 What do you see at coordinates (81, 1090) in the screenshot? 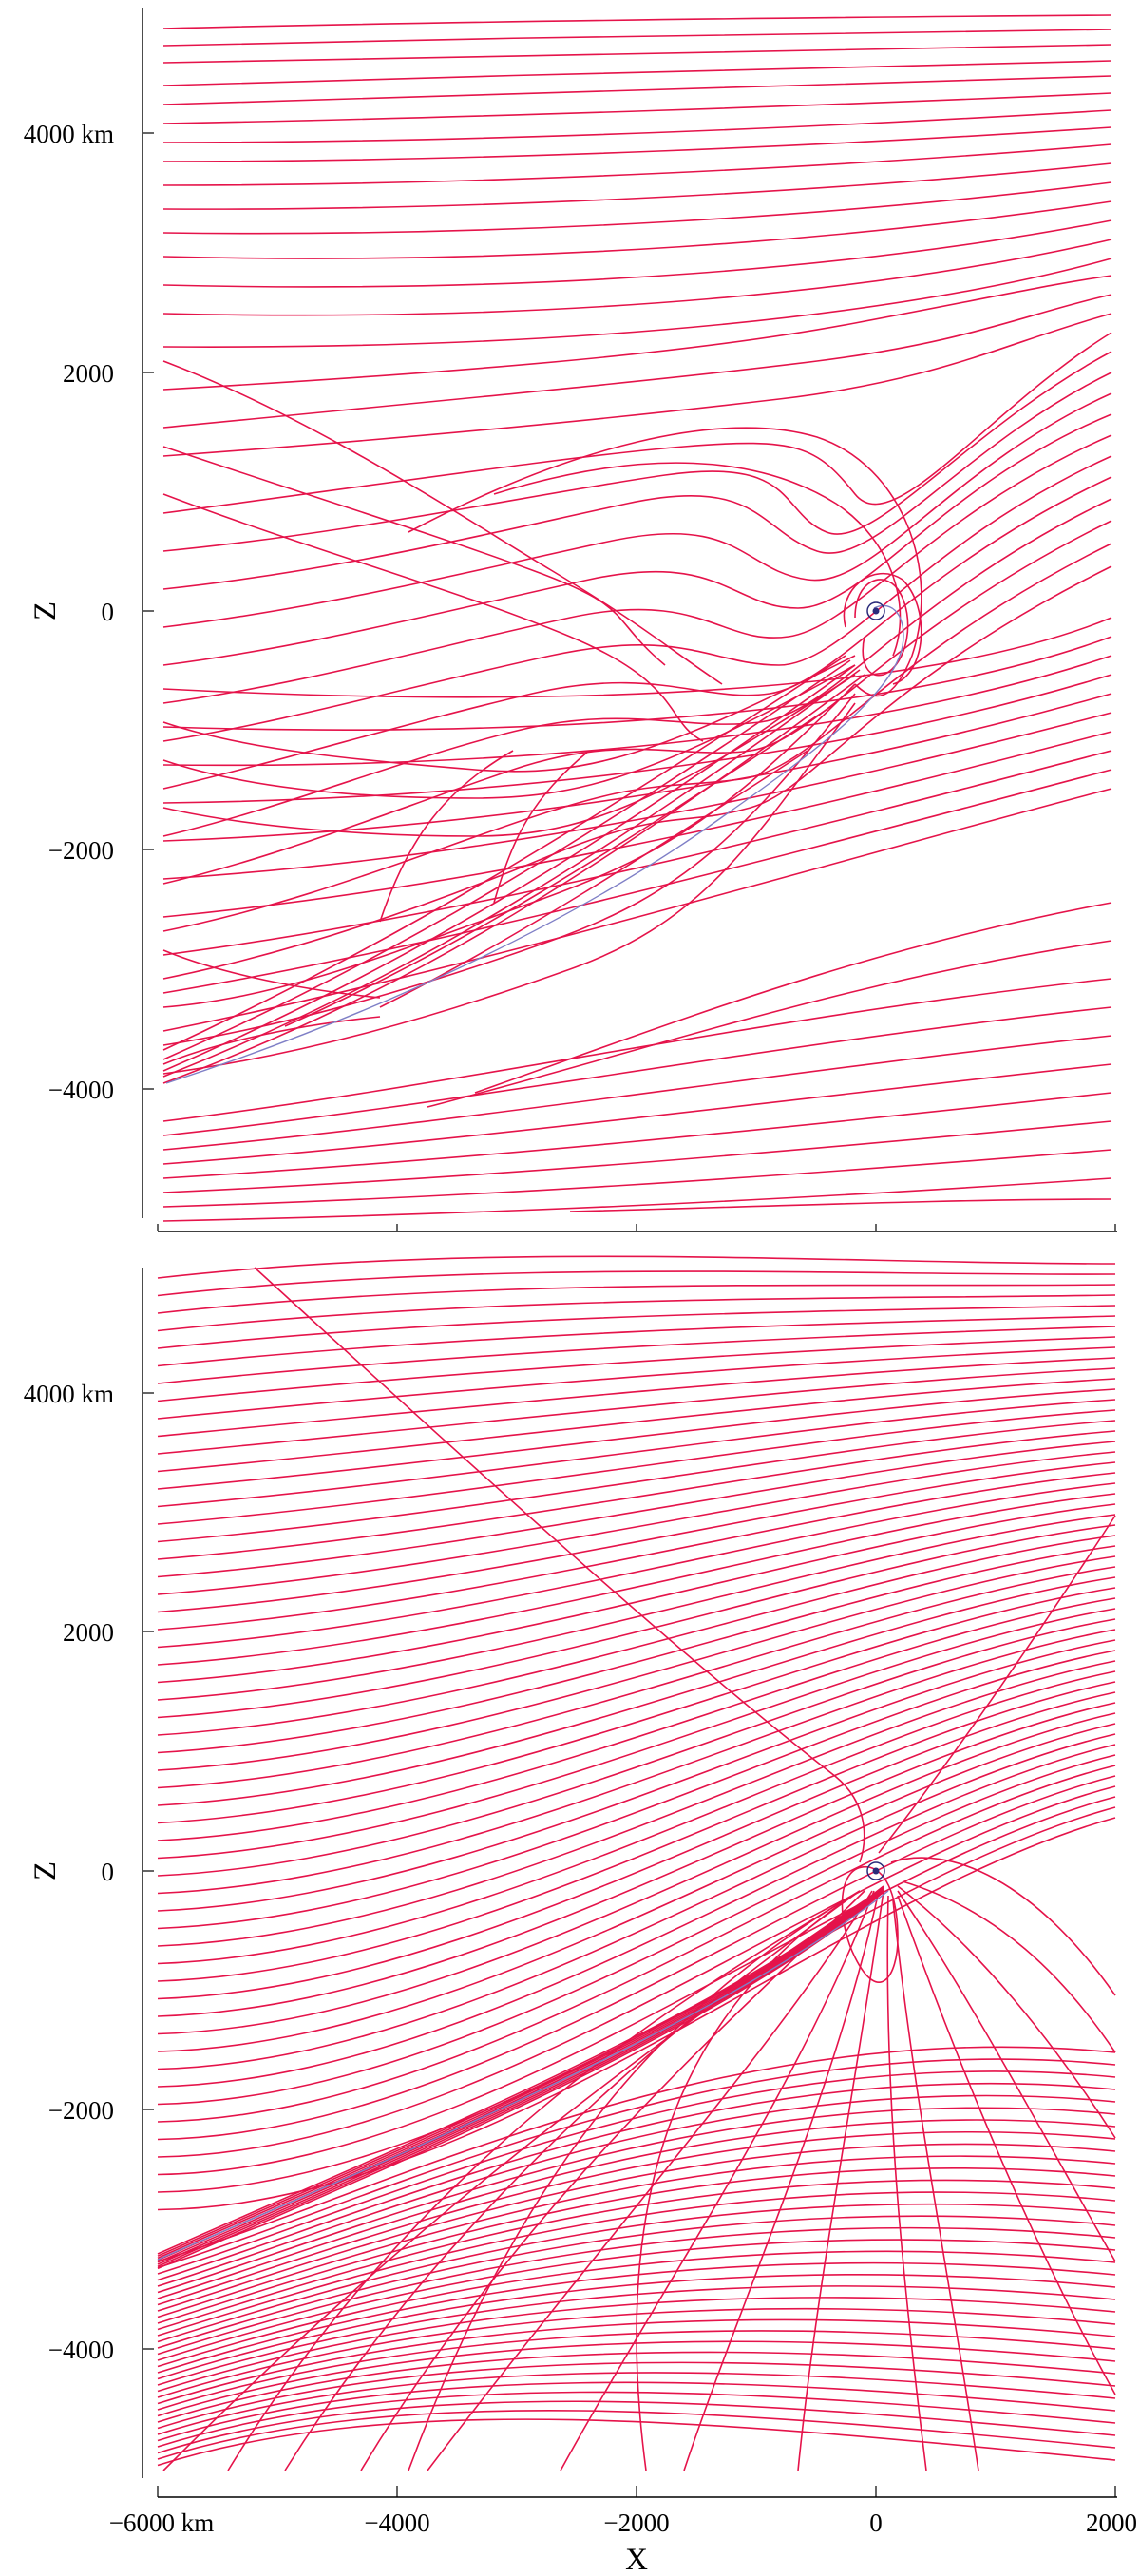
I see `y-tick-label: −4000` at bounding box center [81, 1090].